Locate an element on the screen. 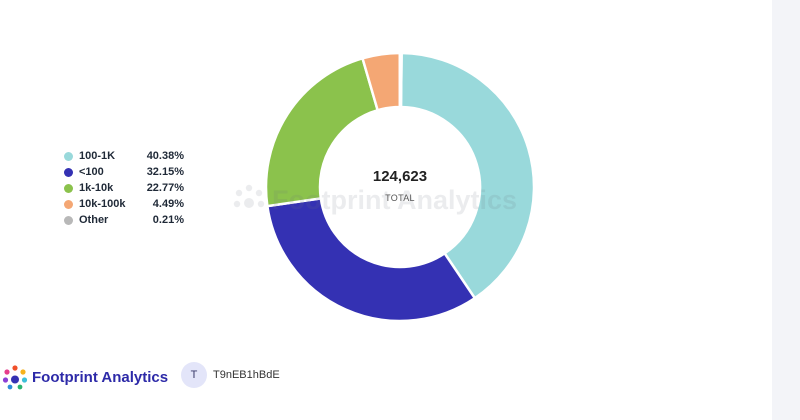  legend-item: 1k-10k 22.77% is located at coordinates (124, 188).